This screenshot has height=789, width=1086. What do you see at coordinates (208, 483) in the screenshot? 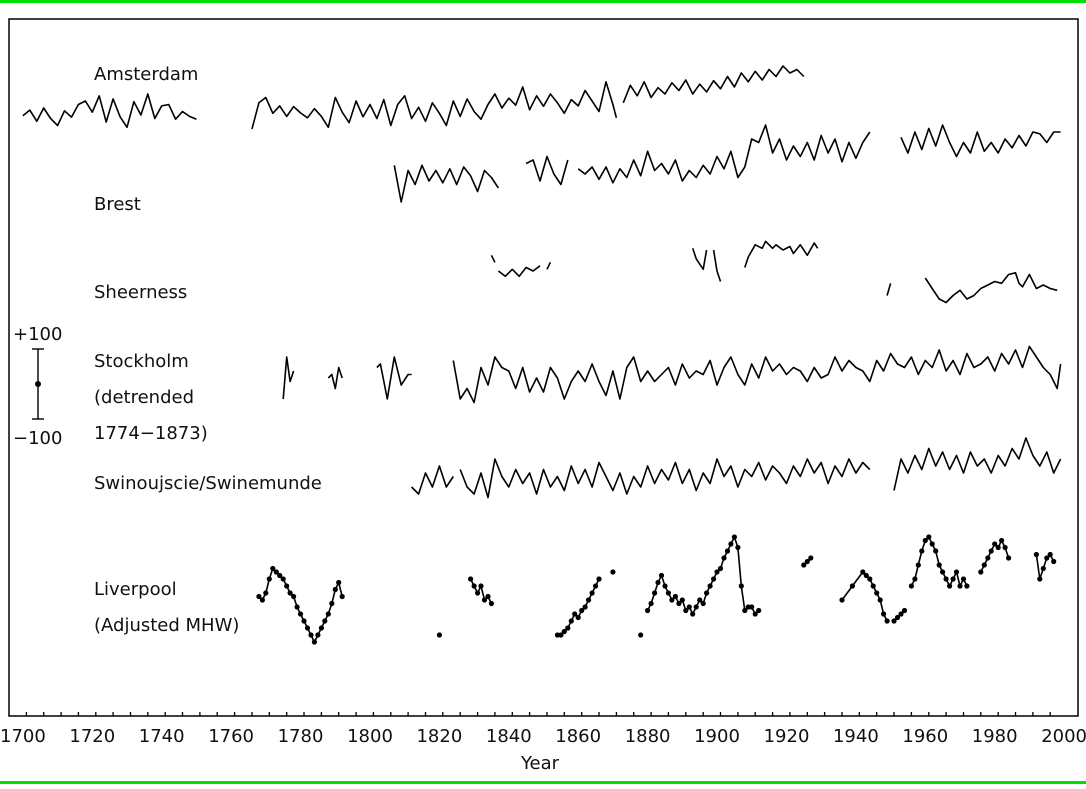
I see `series-label-swinoujscie-swinemunde: Swinoujscie/Swinemunde` at bounding box center [208, 483].